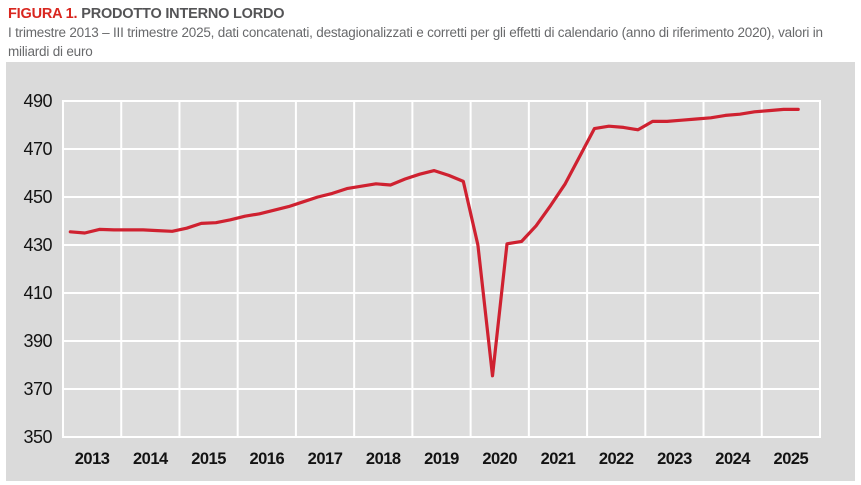  Describe the element at coordinates (266, 459) in the screenshot. I see `x-axis-year-label: 2016` at that location.